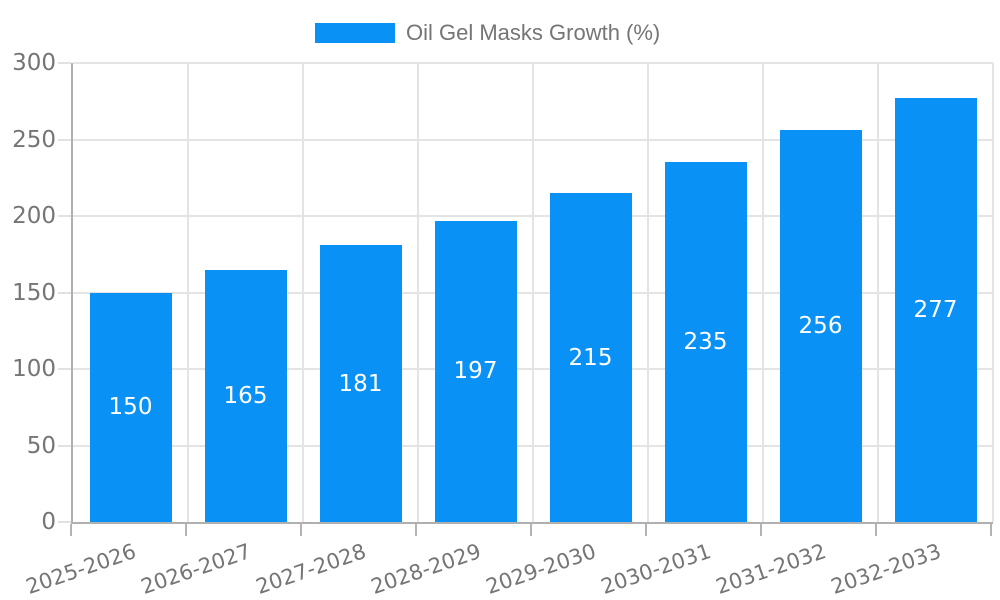 This screenshot has width=1000, height=600. Describe the element at coordinates (80, 569) in the screenshot. I see `x-tick-label: 2025-2026` at that location.